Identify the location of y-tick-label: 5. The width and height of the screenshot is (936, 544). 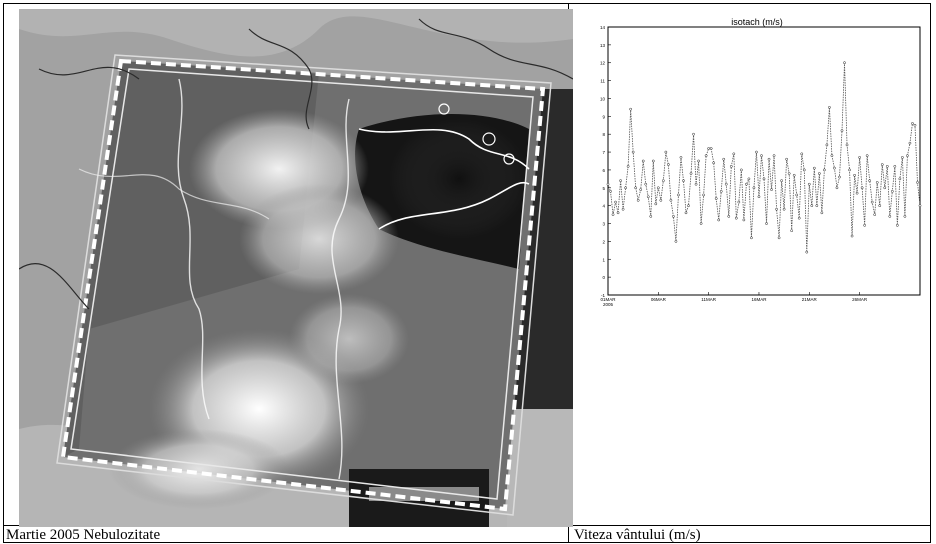
(603, 188).